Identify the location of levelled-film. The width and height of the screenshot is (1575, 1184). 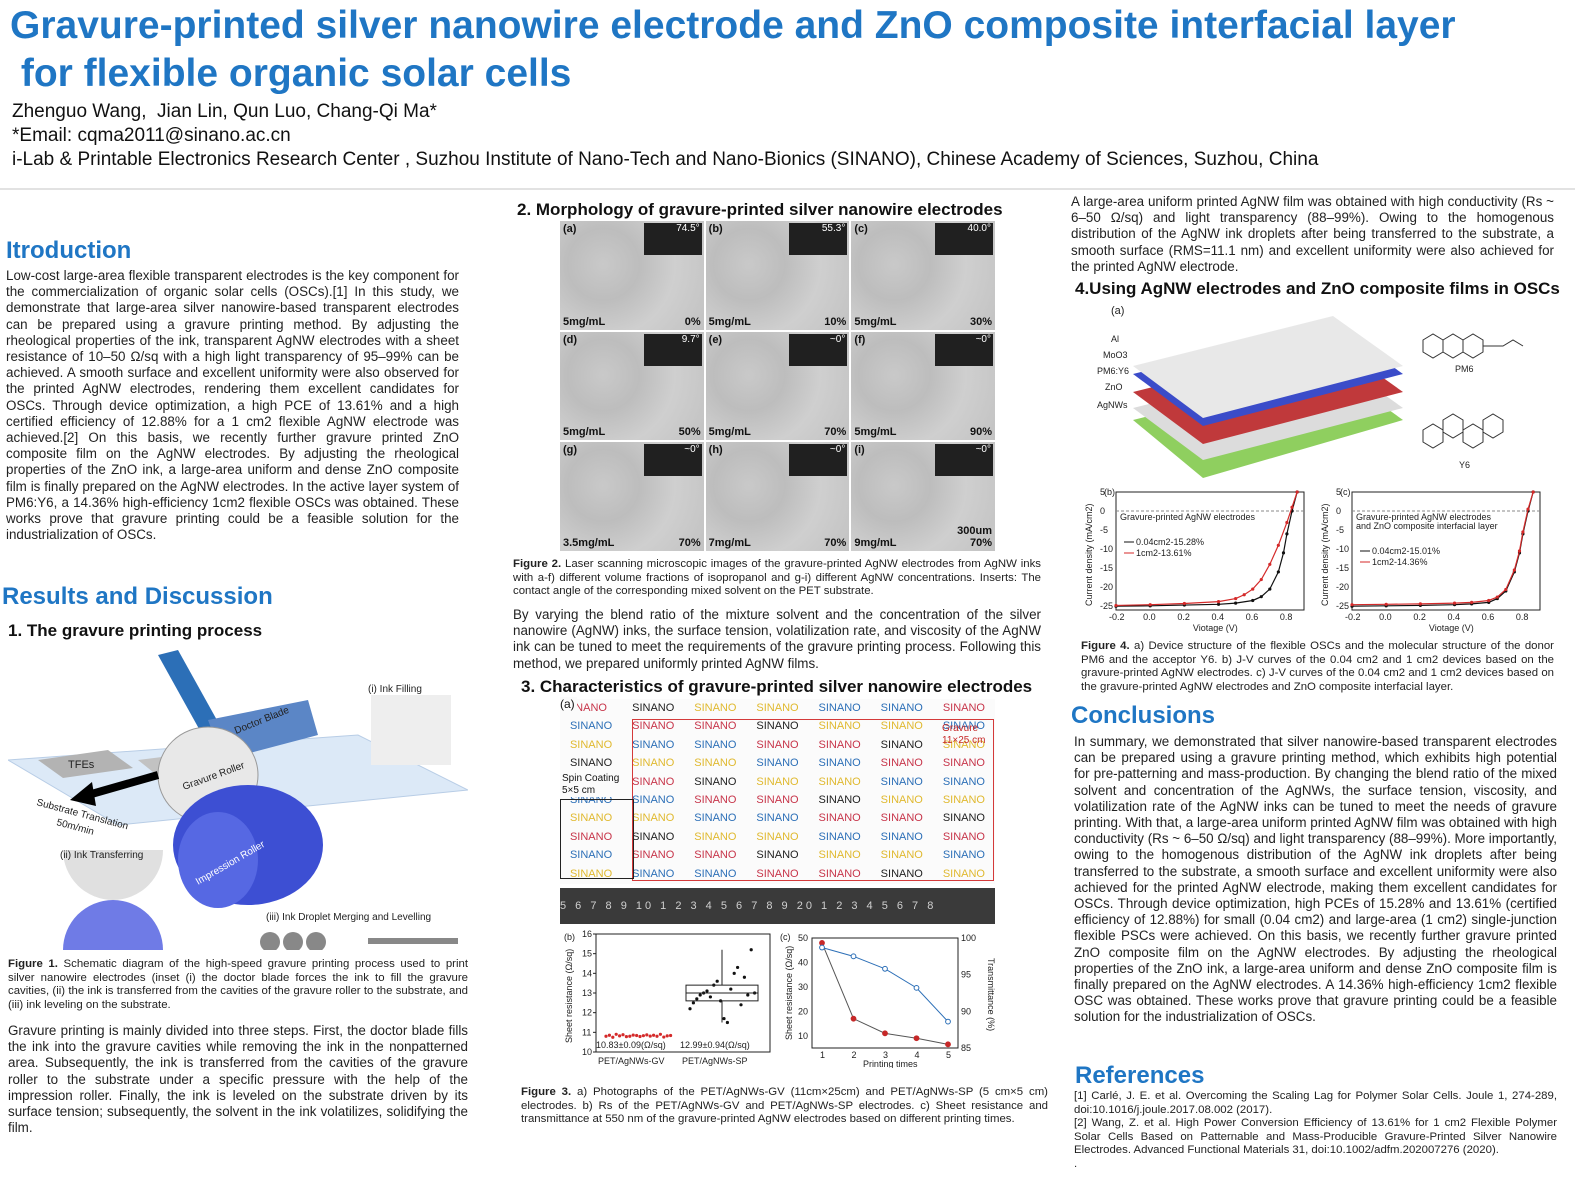
(413, 941).